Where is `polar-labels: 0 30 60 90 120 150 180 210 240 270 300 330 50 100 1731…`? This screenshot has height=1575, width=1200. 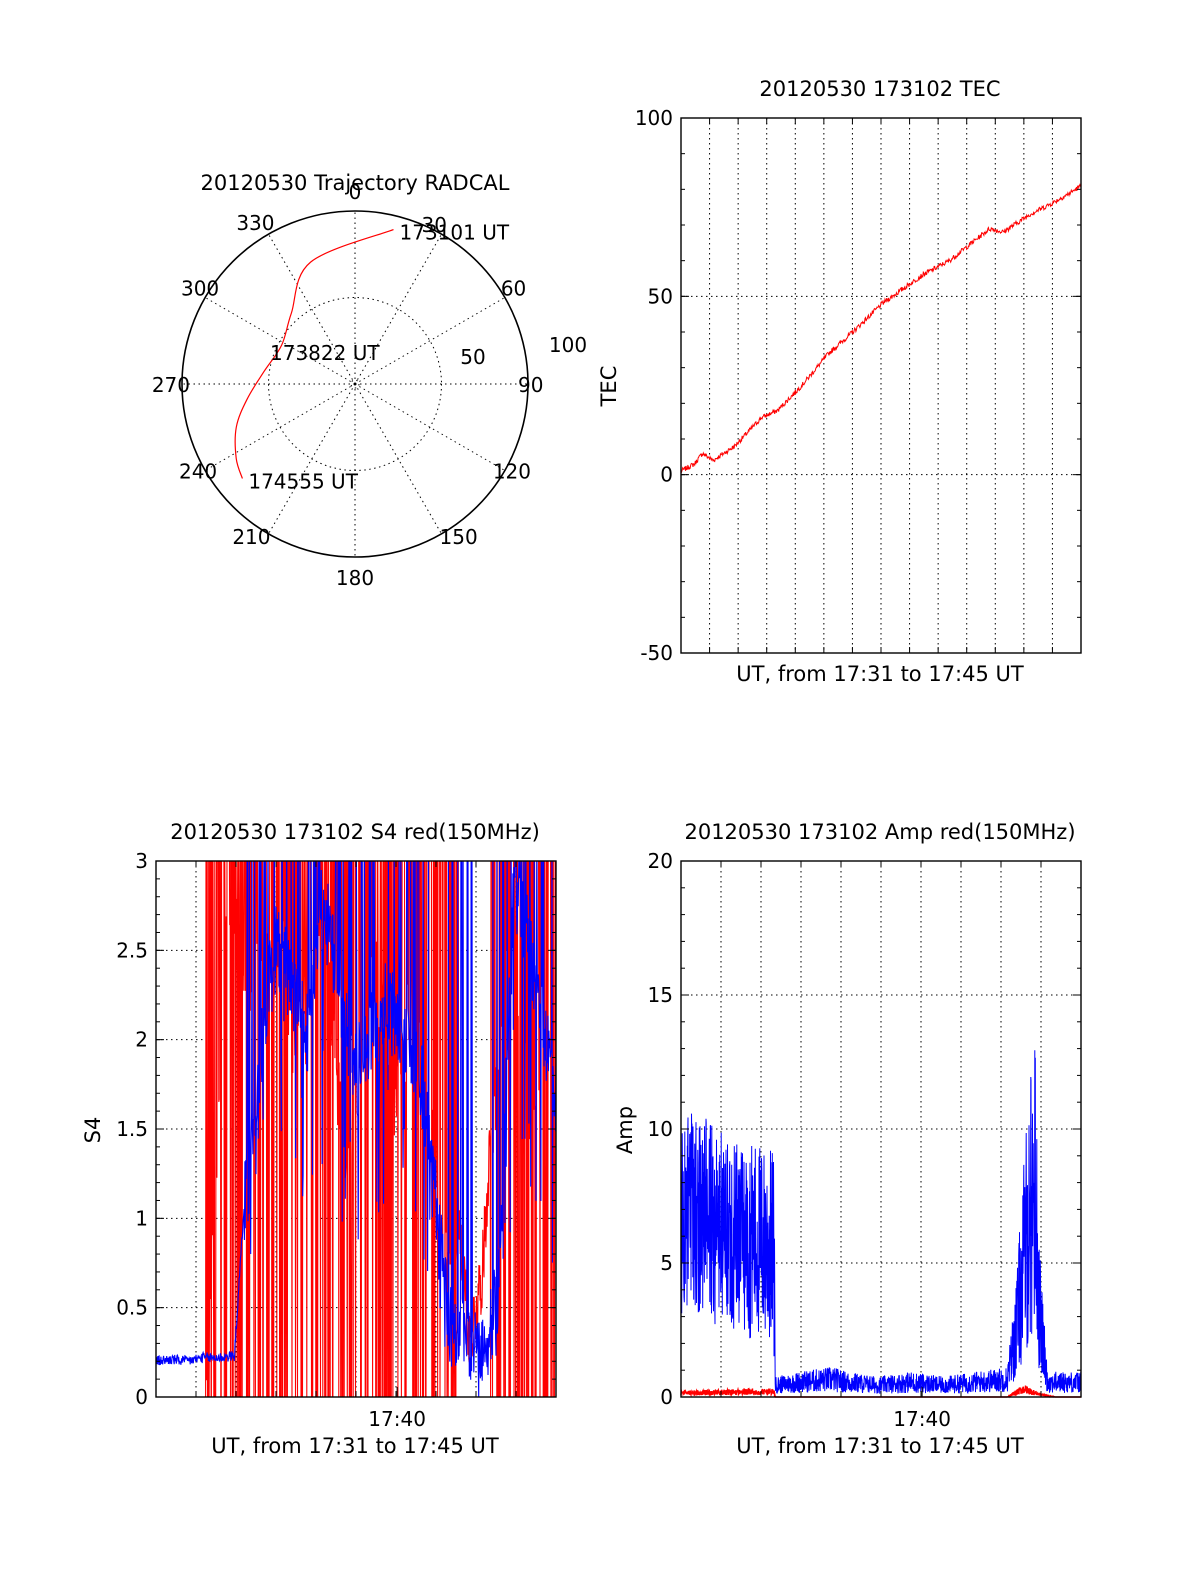
polar-labels: 0 30 60 90 120 150 180 210 240 270 300 330 50 100 1731… is located at coordinates (369, 385).